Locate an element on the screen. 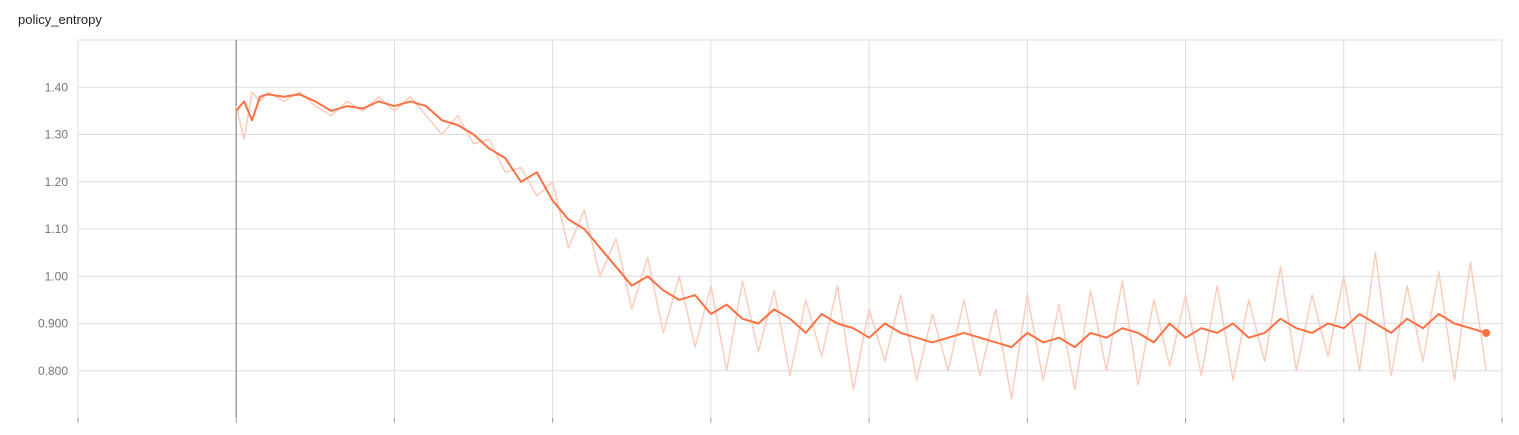 This screenshot has width=1519, height=435. y-tick-label: 1.40 is located at coordinates (57, 87).